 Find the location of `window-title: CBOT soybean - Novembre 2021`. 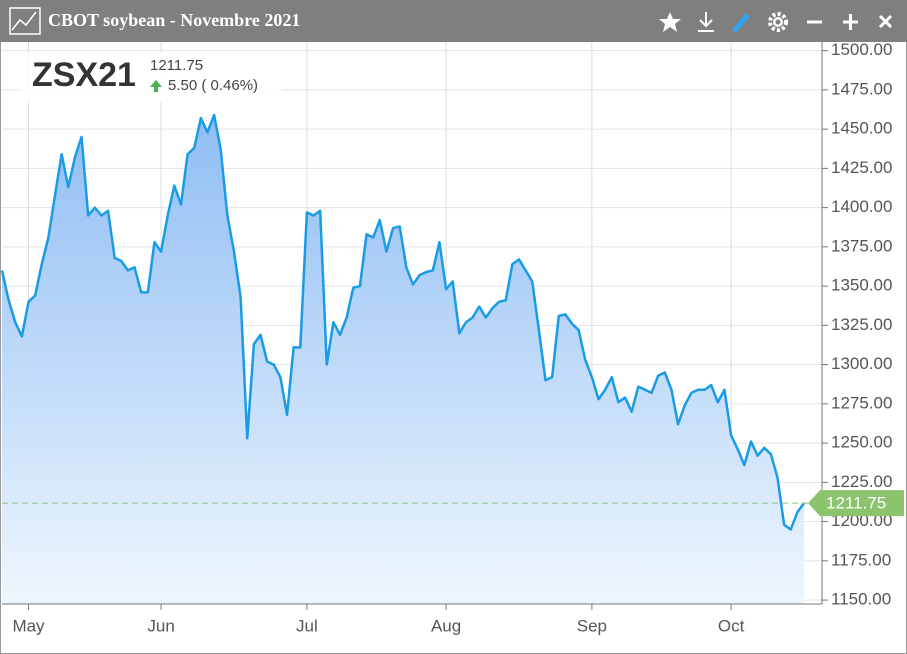

window-title: CBOT soybean - Novembre 2021 is located at coordinates (174, 20).